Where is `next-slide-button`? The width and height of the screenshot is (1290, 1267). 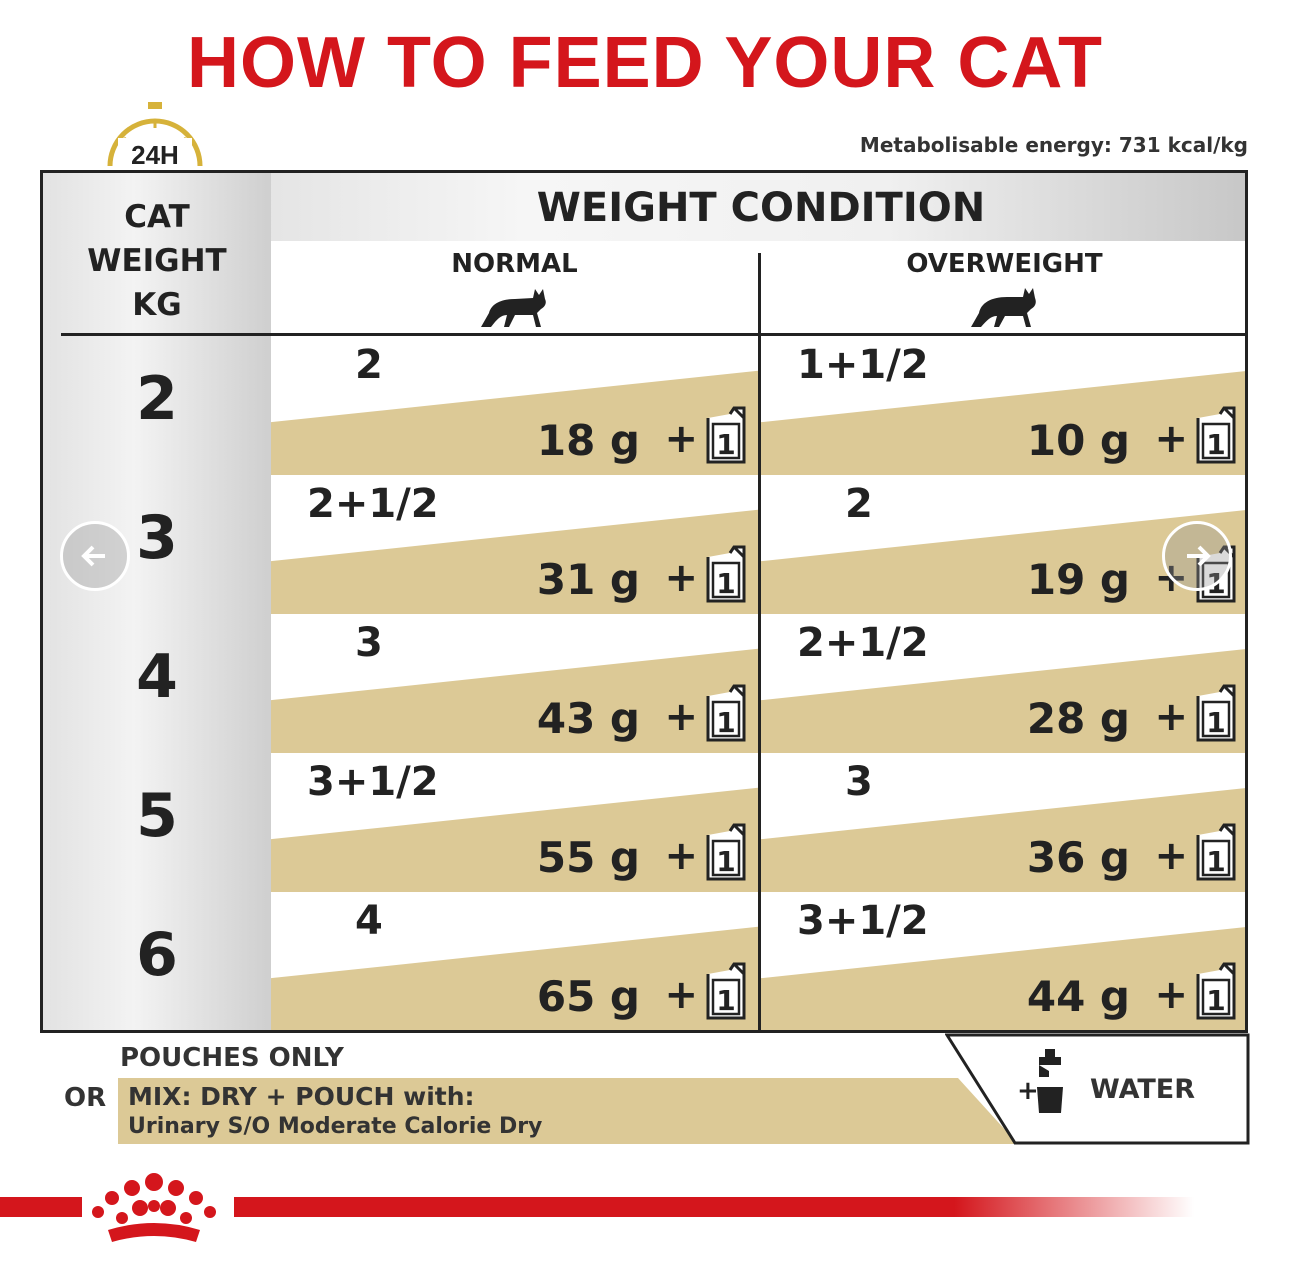 next-slide-button is located at coordinates (1197, 556).